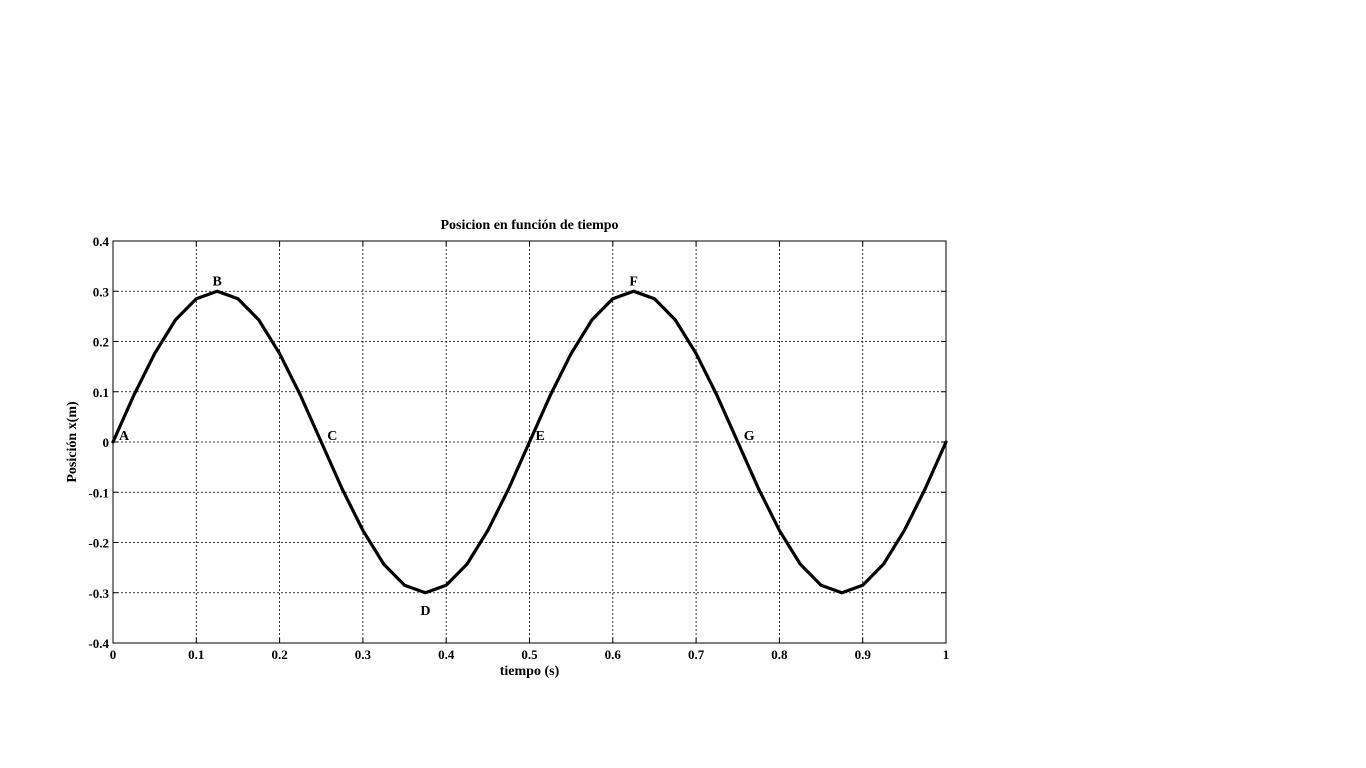 This screenshot has width=1366, height=768. I want to click on y-tick-label: -0.4, so click(98, 643).